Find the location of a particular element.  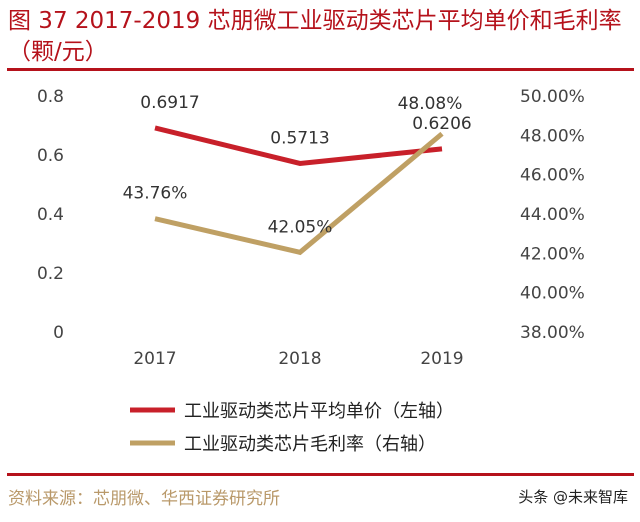

left-axis-tick: 0.4 is located at coordinates (50, 215).